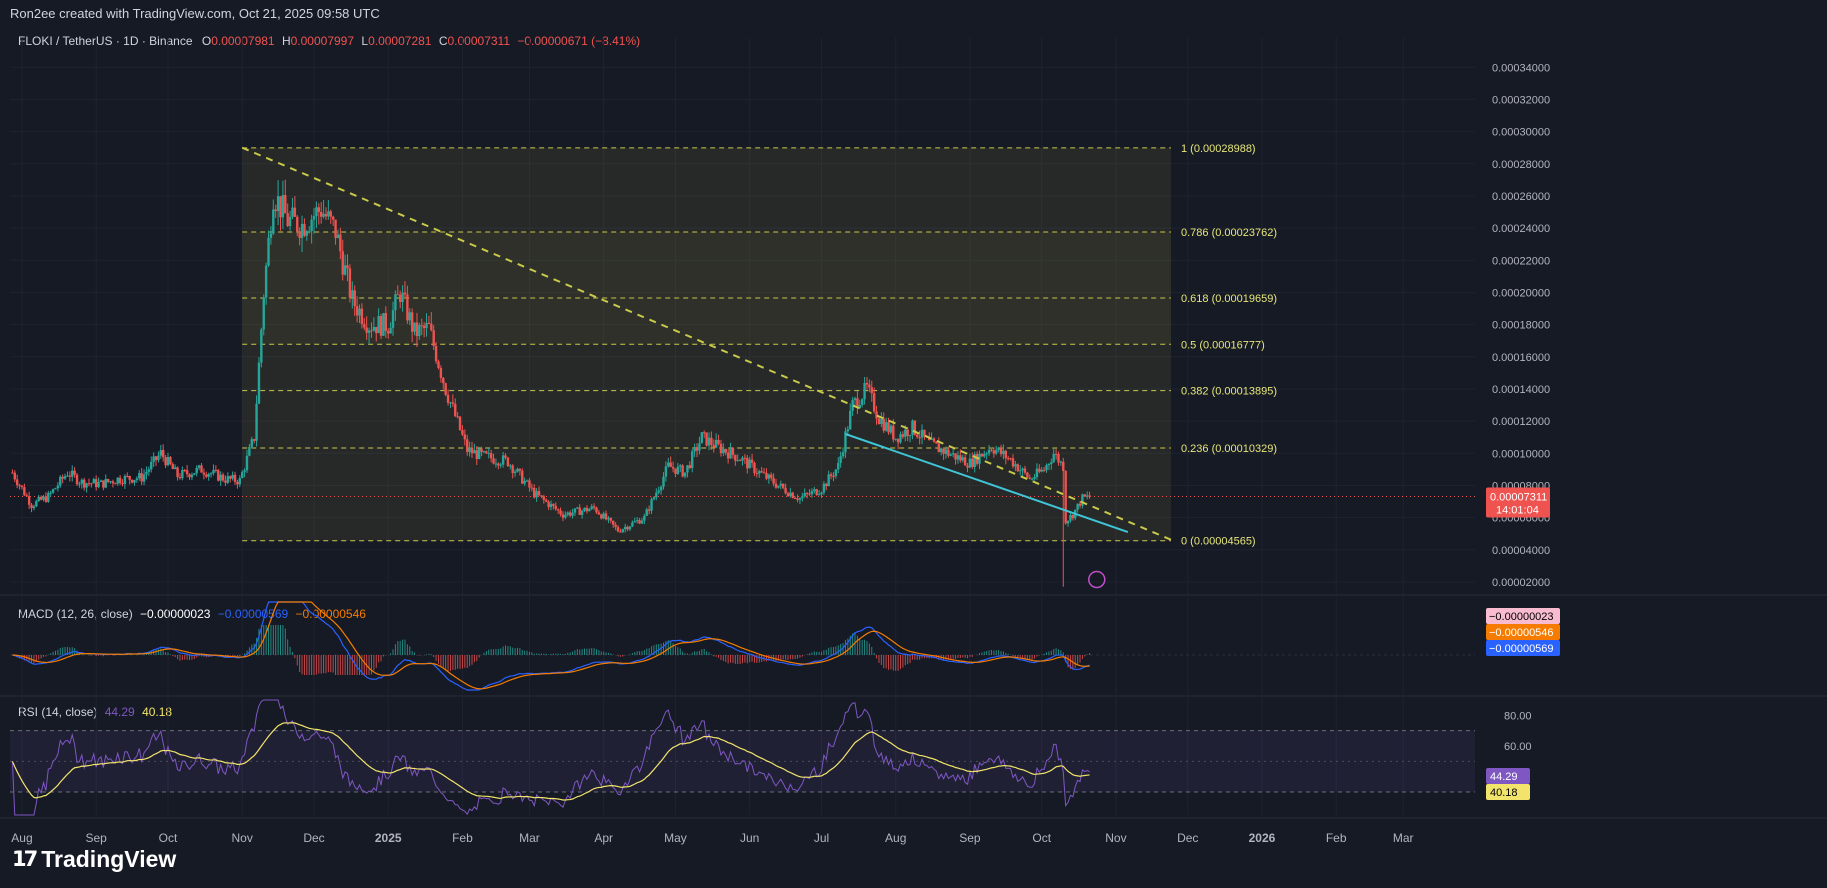  Describe the element at coordinates (168, 838) in the screenshot. I see `time-axis-label: Oct` at that location.